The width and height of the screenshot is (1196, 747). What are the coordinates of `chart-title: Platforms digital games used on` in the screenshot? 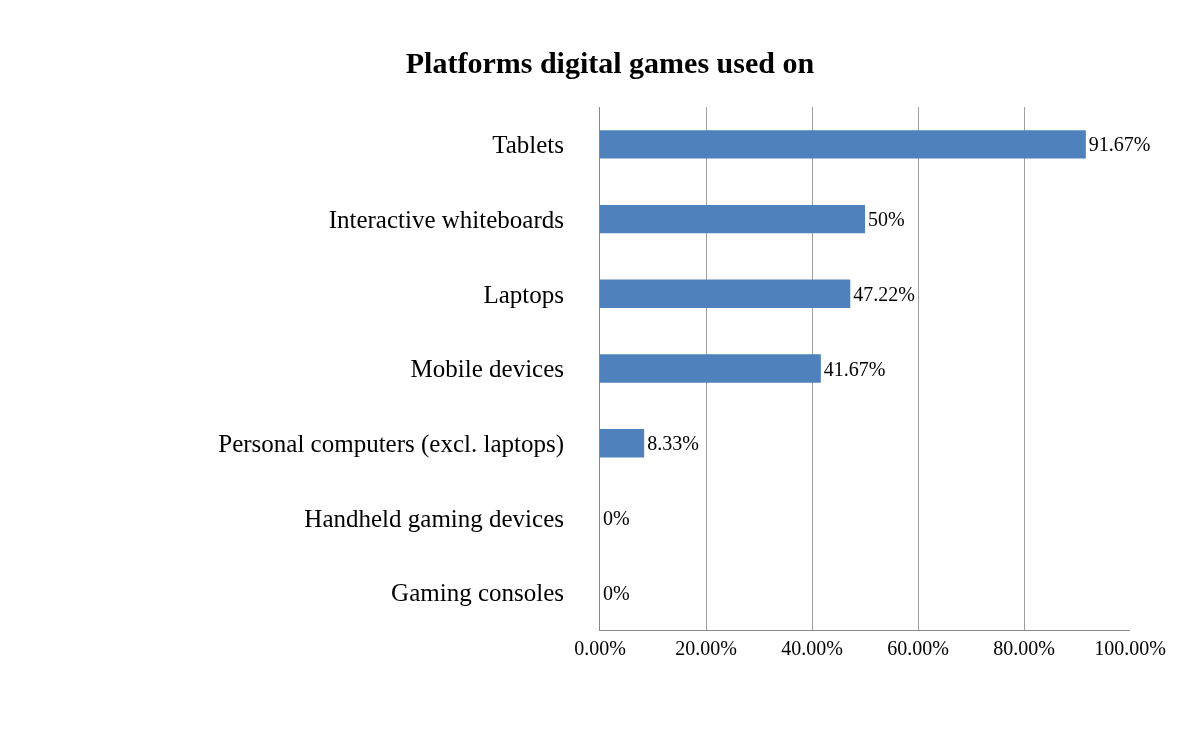 It's located at (610, 63).